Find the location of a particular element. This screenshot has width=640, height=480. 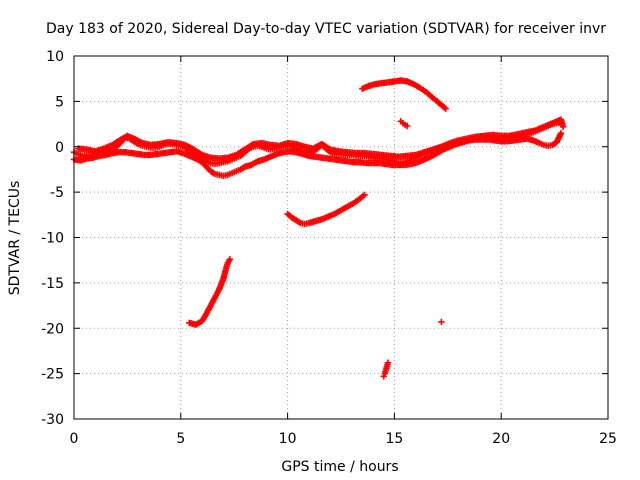

x-tick-label: 0 is located at coordinates (74, 439).